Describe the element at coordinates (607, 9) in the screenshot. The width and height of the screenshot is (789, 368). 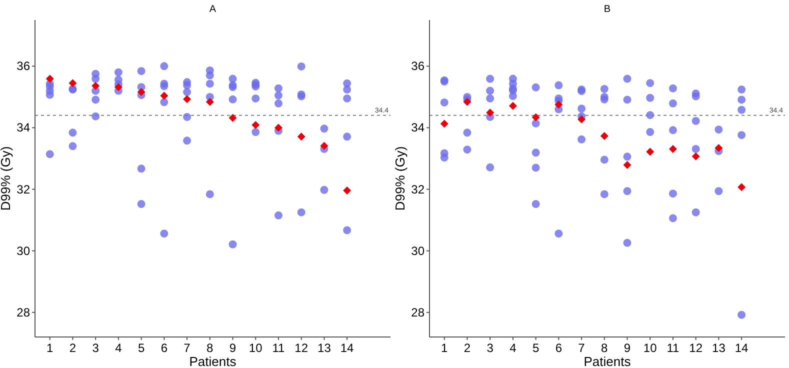
I see `chart-title: B` at that location.